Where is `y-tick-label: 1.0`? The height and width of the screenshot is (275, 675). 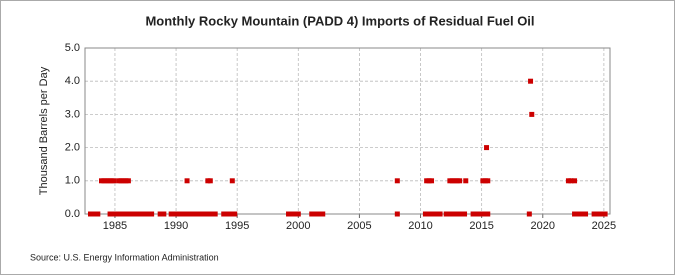
y-tick-label: 1.0 is located at coordinates (72, 181).